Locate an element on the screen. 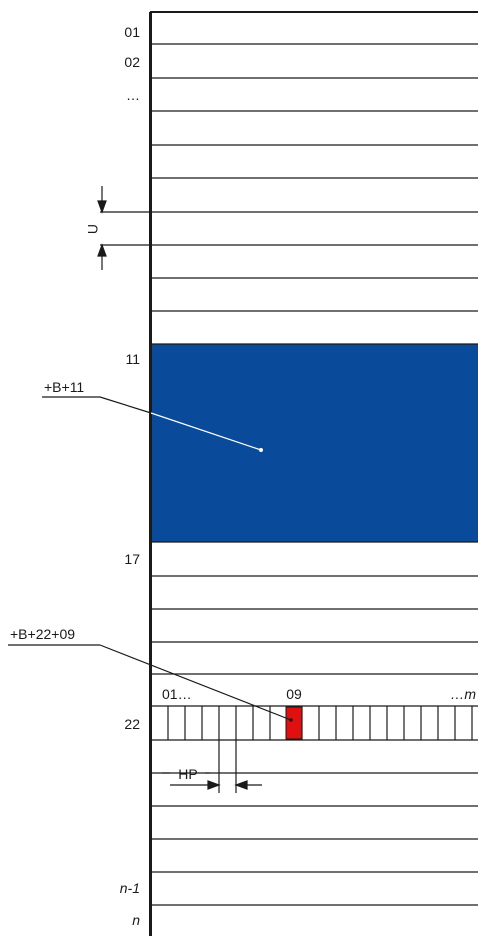 The image size is (478, 936). row-label-second: 02 is located at coordinates (132, 62).